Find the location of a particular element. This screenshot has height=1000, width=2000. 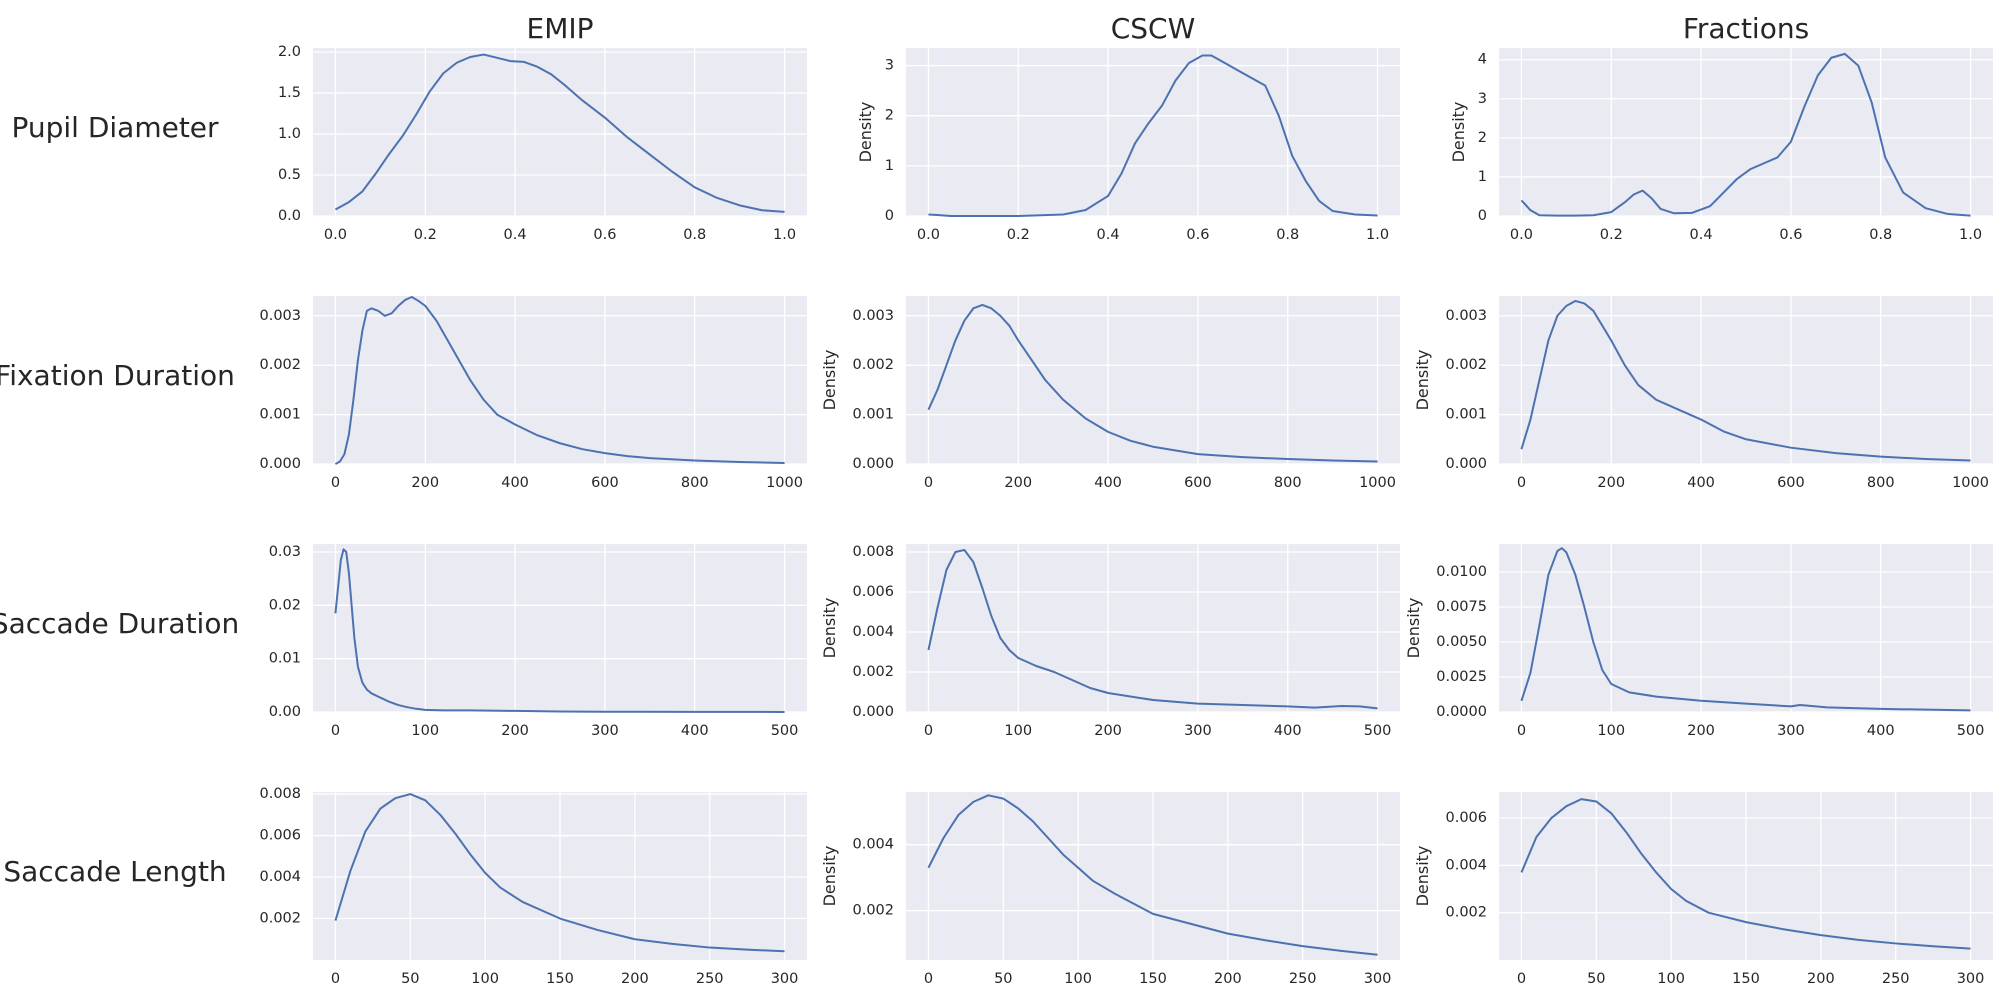

y-tick-label: 0.008 is located at coordinates (280, 794).